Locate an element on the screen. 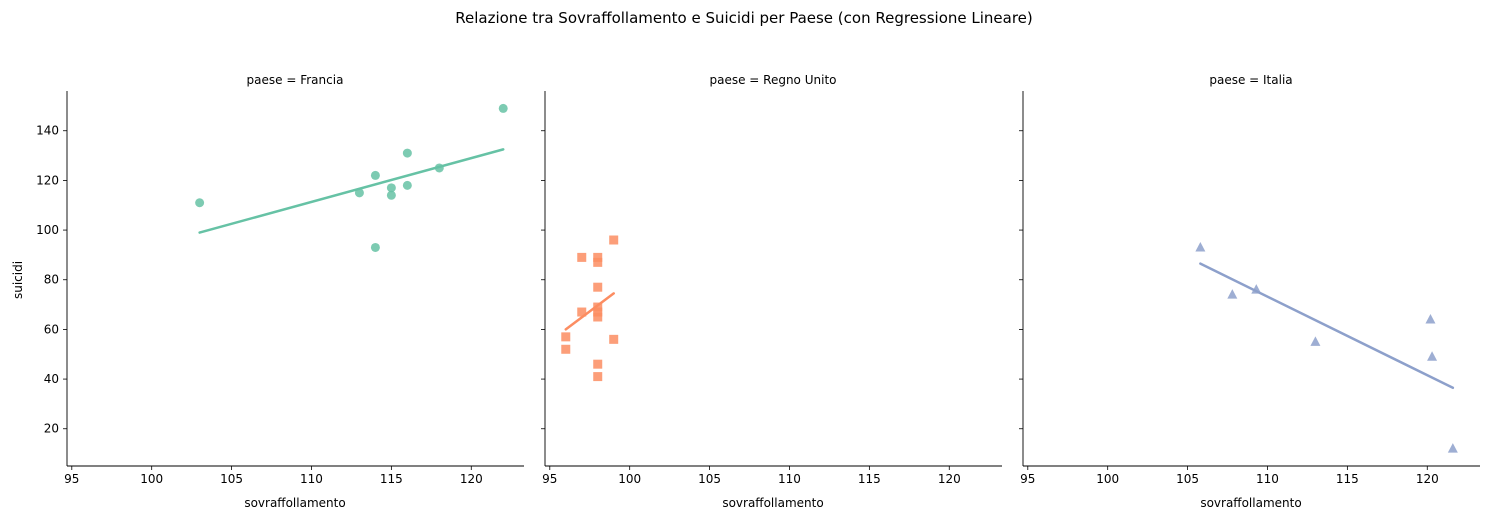 Image resolution: width=1489 pixels, height=520 pixels. panel-title: paese = Regno Unito is located at coordinates (772, 80).